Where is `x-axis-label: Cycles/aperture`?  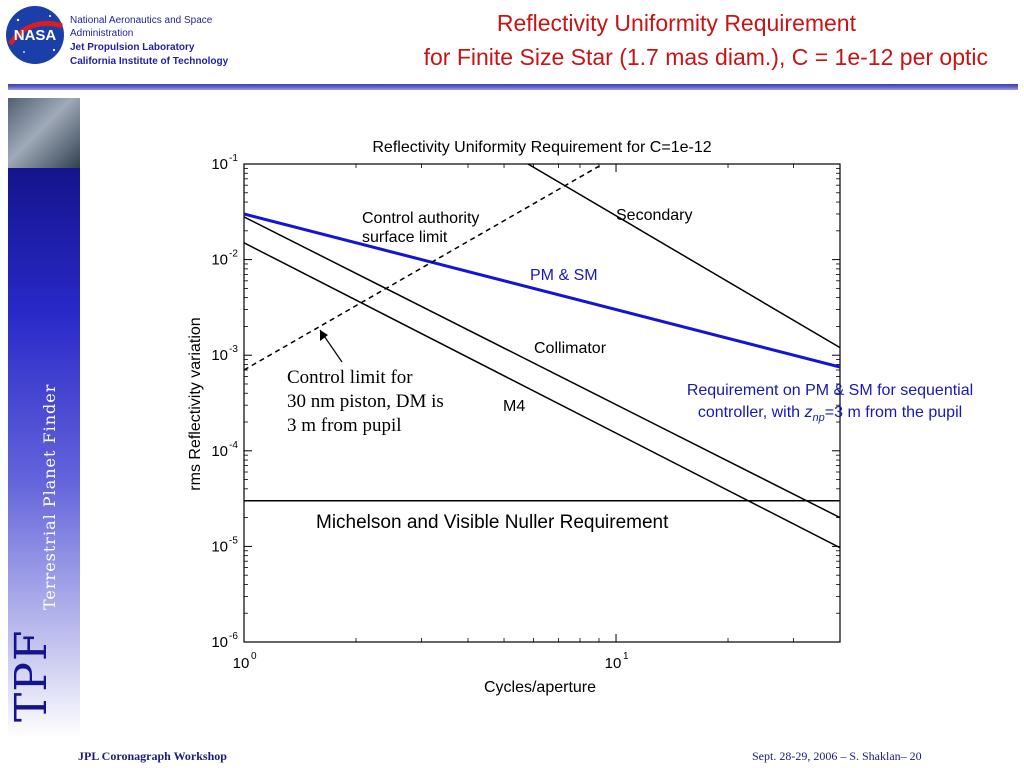
x-axis-label: Cycles/aperture is located at coordinates (540, 687).